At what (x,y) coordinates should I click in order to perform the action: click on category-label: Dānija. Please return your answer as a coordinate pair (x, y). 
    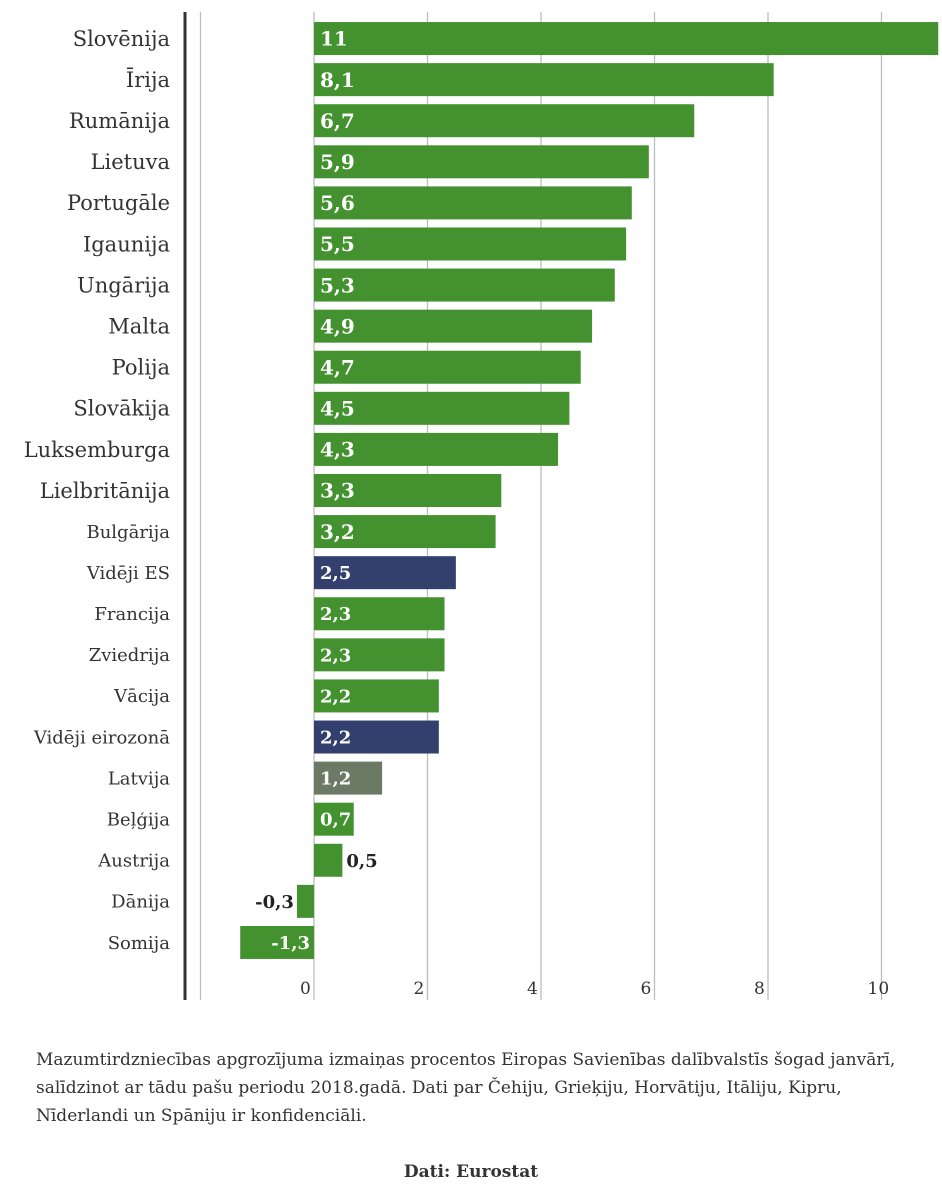
    Looking at the image, I should click on (140, 902).